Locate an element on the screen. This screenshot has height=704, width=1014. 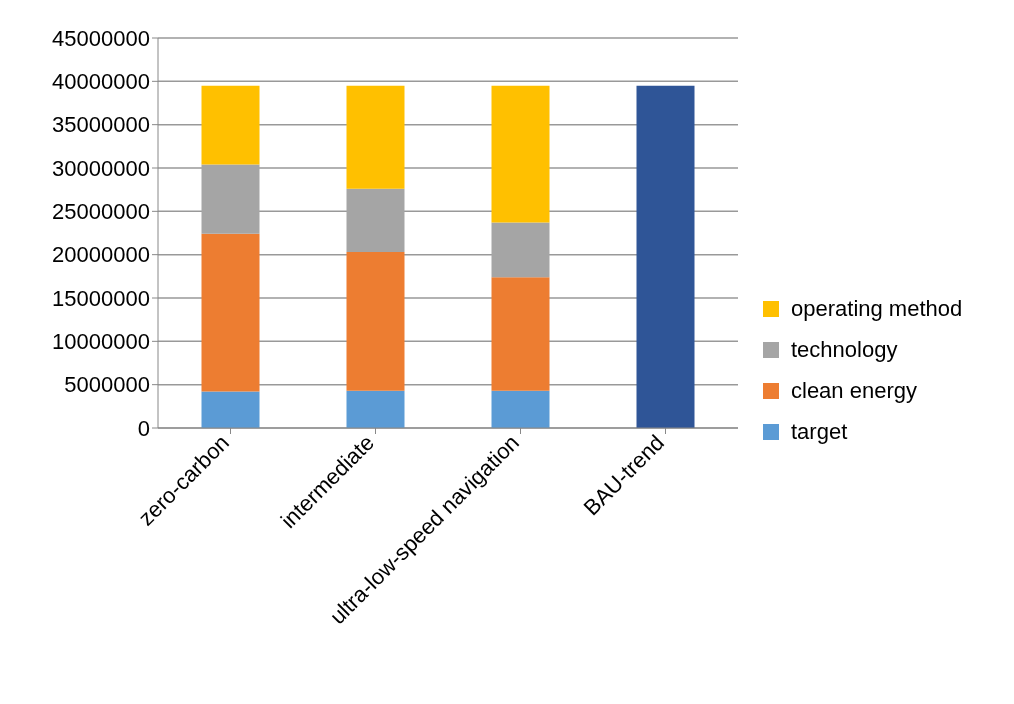
y-tick-label: 25000000 is located at coordinates (101, 212).